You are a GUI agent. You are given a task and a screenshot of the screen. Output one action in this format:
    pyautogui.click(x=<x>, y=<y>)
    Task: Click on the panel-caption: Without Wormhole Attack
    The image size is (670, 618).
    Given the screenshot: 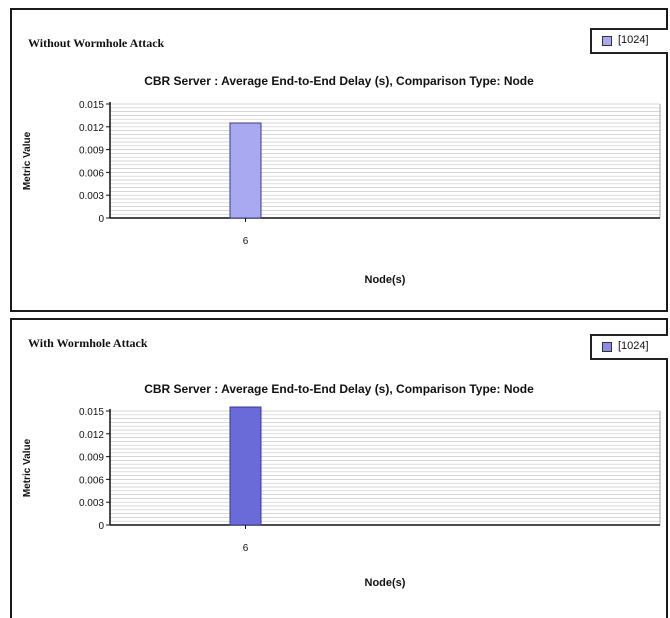 What is the action you would take?
    pyautogui.click(x=96, y=43)
    